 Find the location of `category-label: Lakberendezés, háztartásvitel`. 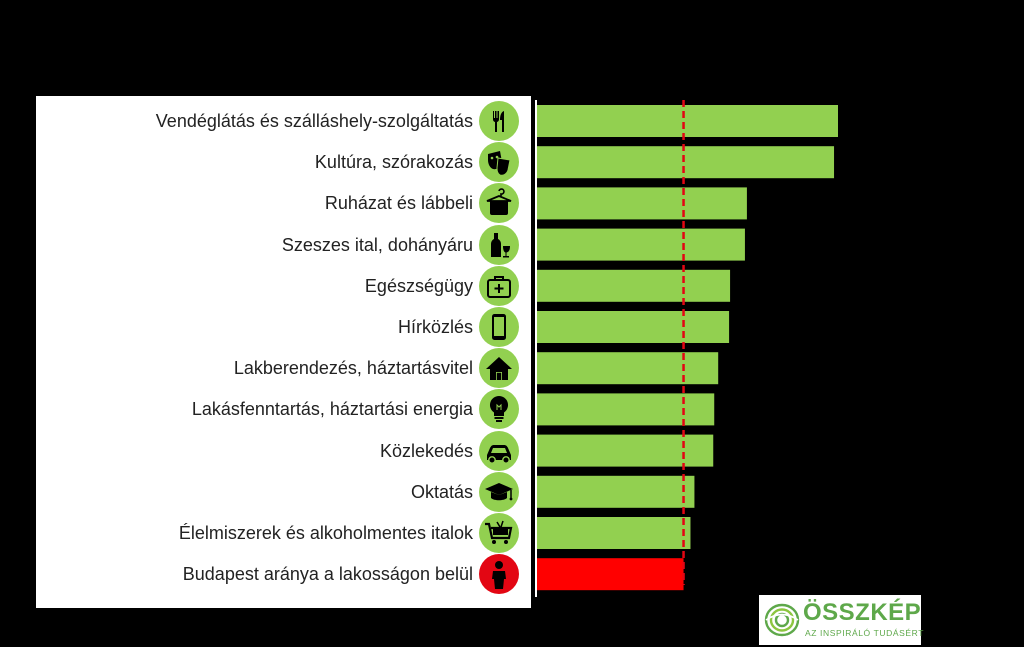

category-label: Lakberendezés, háztartásvitel is located at coordinates (353, 368).